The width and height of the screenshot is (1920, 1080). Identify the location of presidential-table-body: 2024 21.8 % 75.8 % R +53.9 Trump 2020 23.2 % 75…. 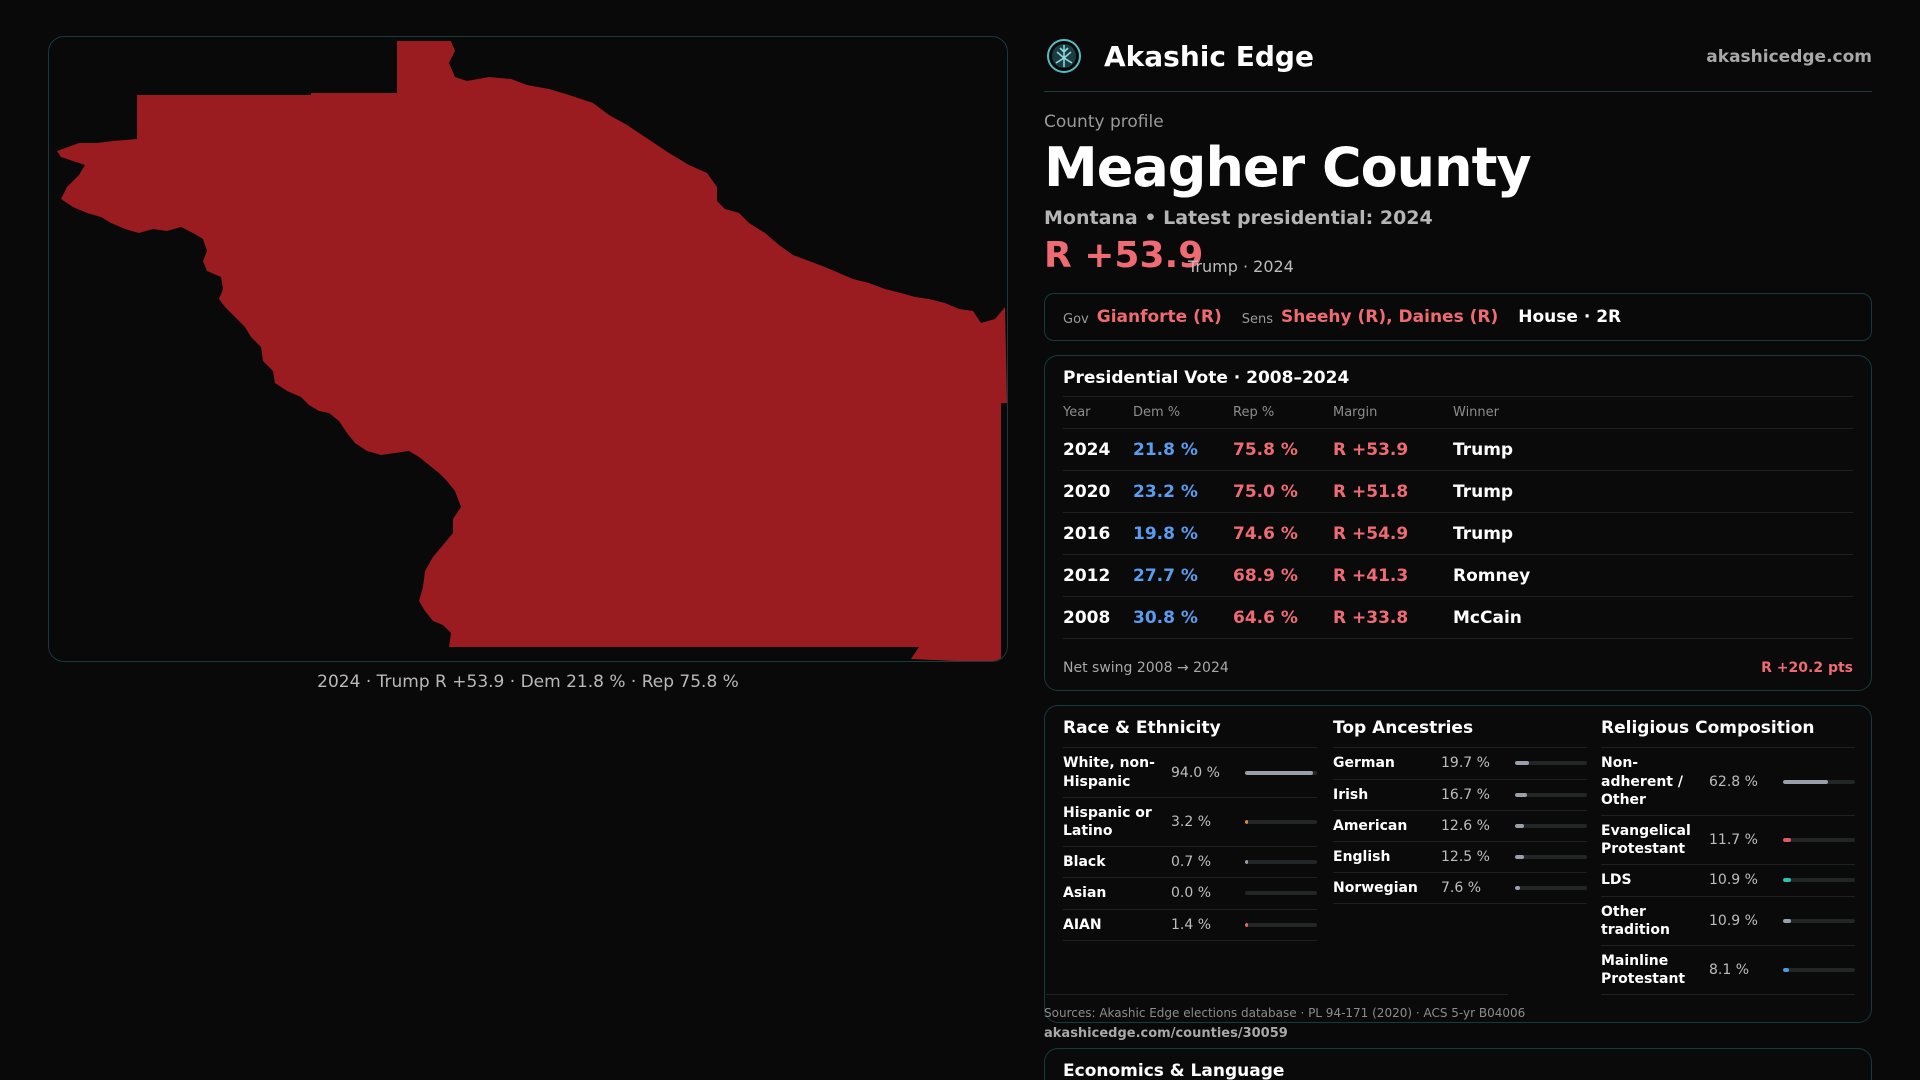
(1458, 534).